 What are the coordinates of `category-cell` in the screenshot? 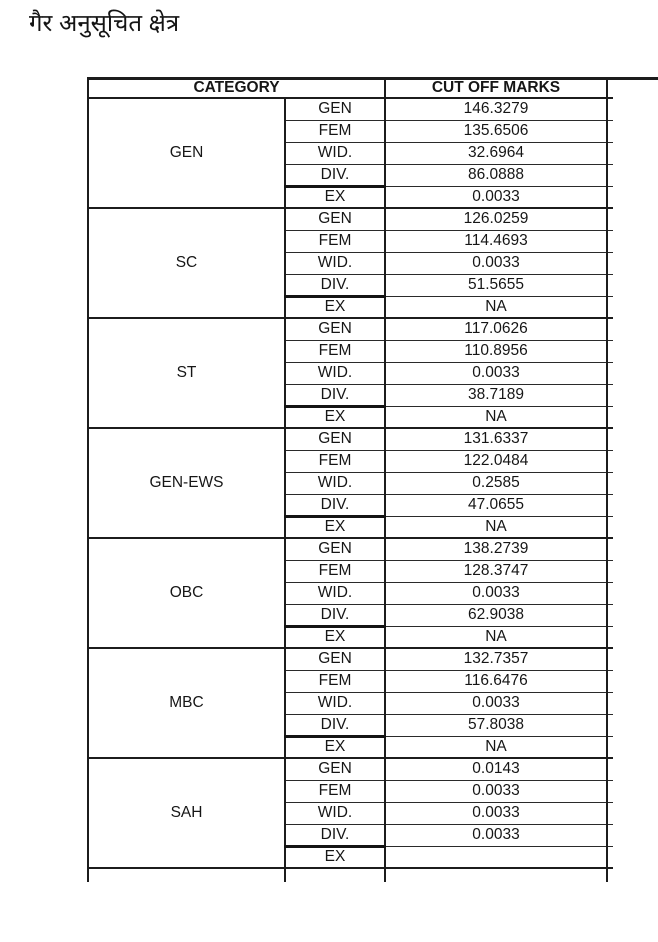 It's located at (186, 875).